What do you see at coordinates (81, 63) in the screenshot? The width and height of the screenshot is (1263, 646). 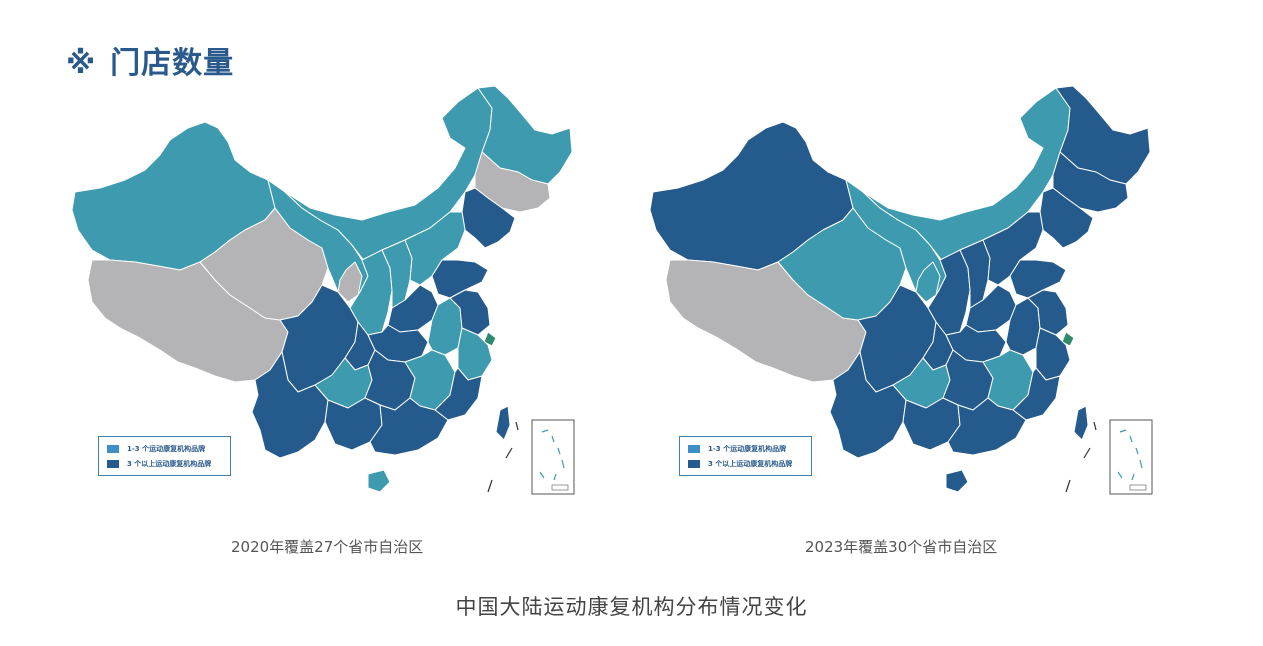 I see `reference-mark-icon: ※` at bounding box center [81, 63].